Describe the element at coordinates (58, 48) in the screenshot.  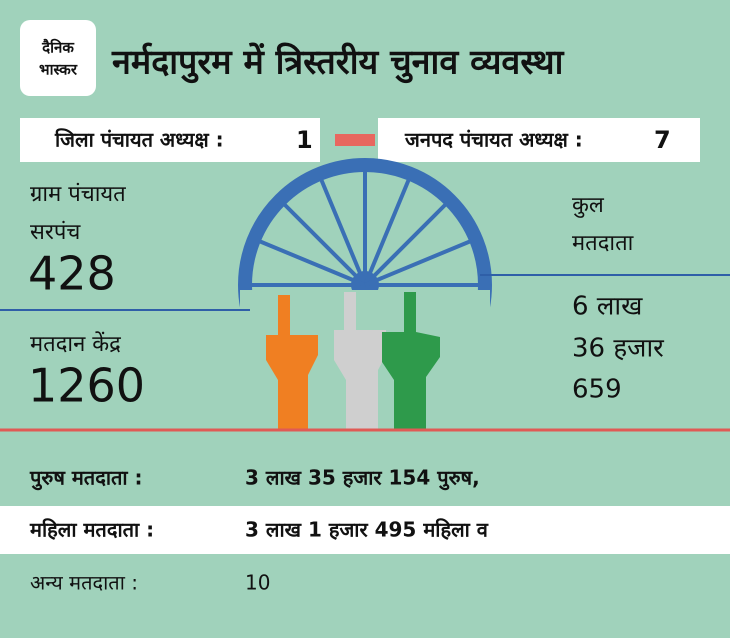
I see `logo-text: दैनिक` at that location.